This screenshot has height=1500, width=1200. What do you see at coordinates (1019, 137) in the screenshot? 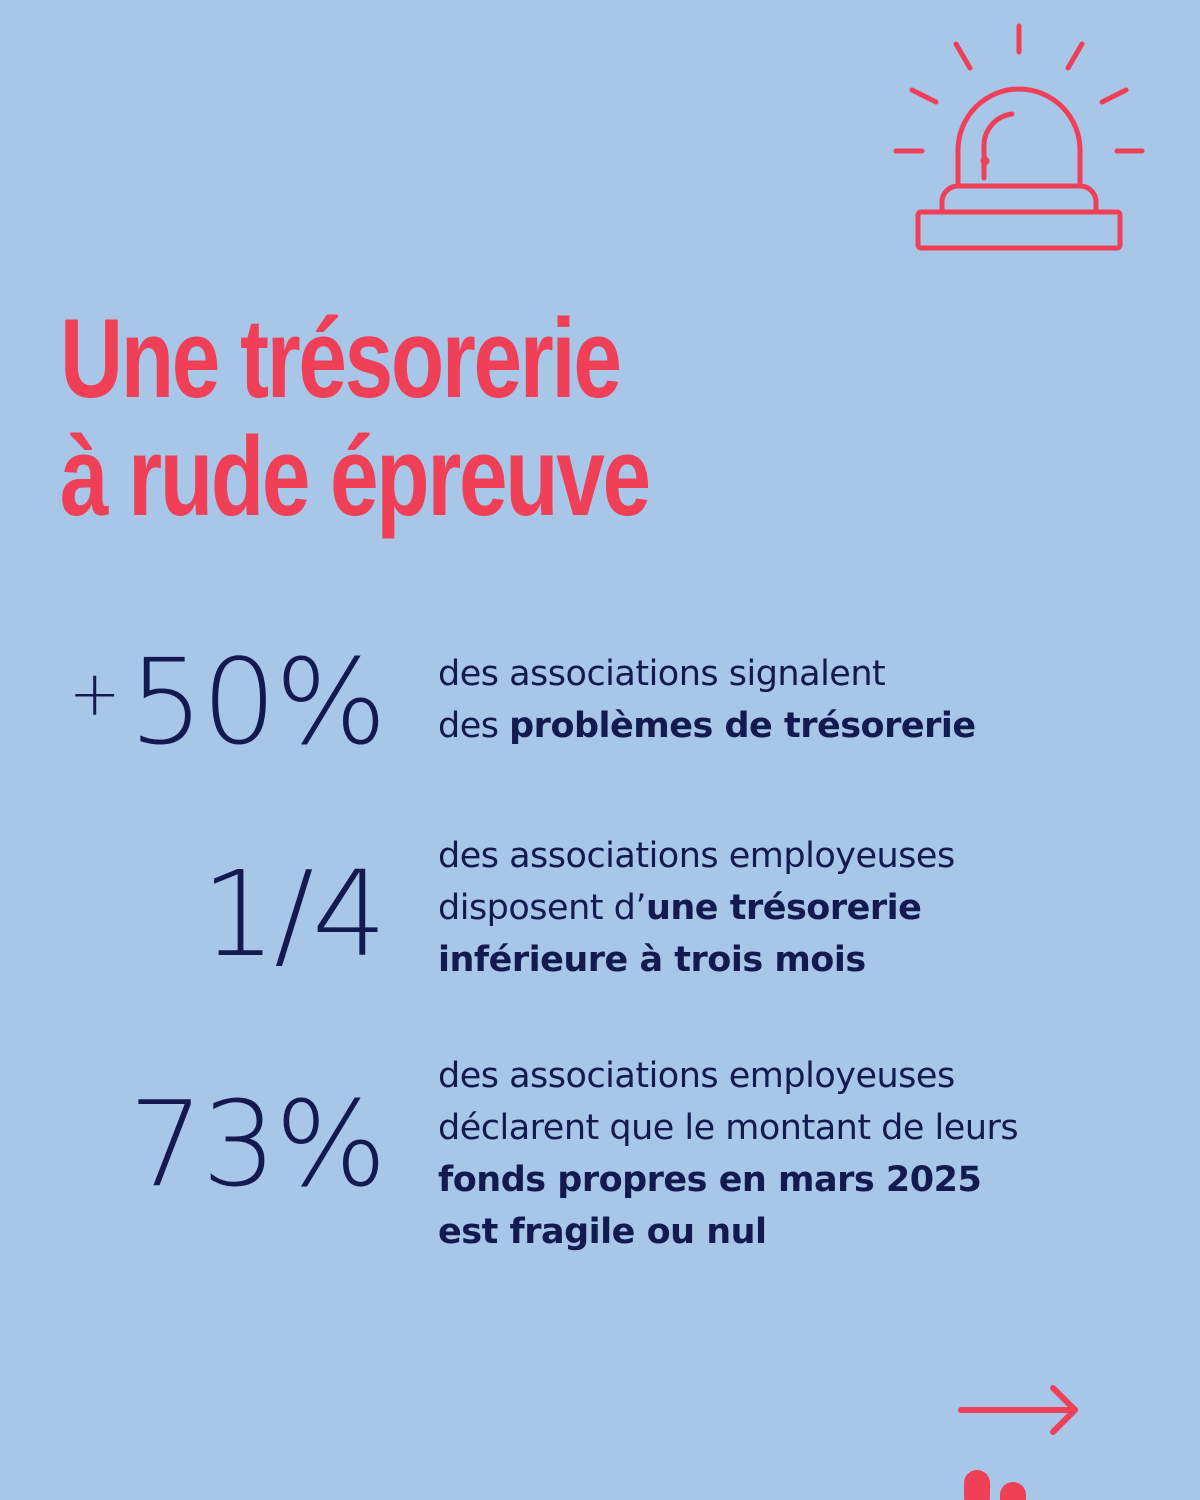
I see `alarm-siren-icon` at bounding box center [1019, 137].